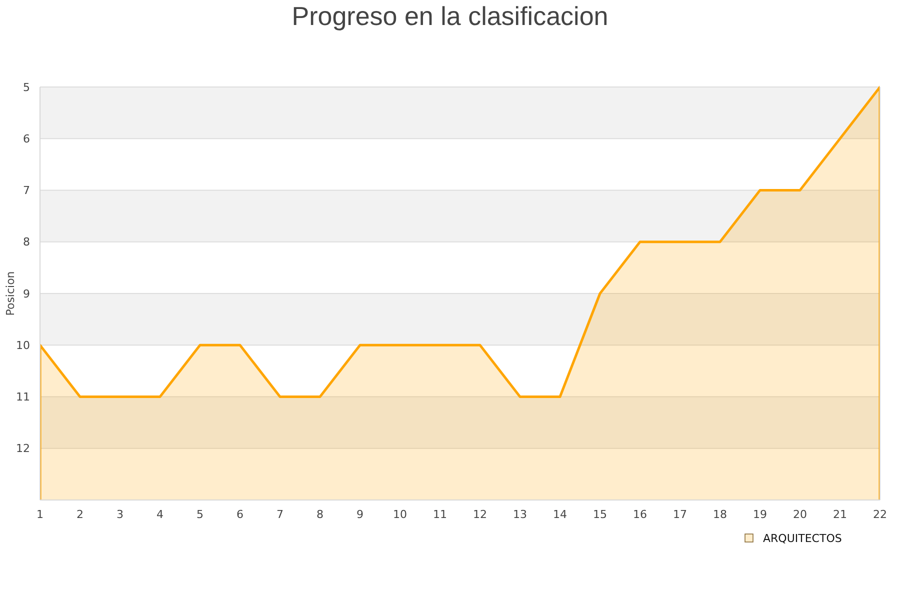 This screenshot has height=600, width=900. Describe the element at coordinates (360, 514) in the screenshot. I see `x-tick-label: 9` at that location.